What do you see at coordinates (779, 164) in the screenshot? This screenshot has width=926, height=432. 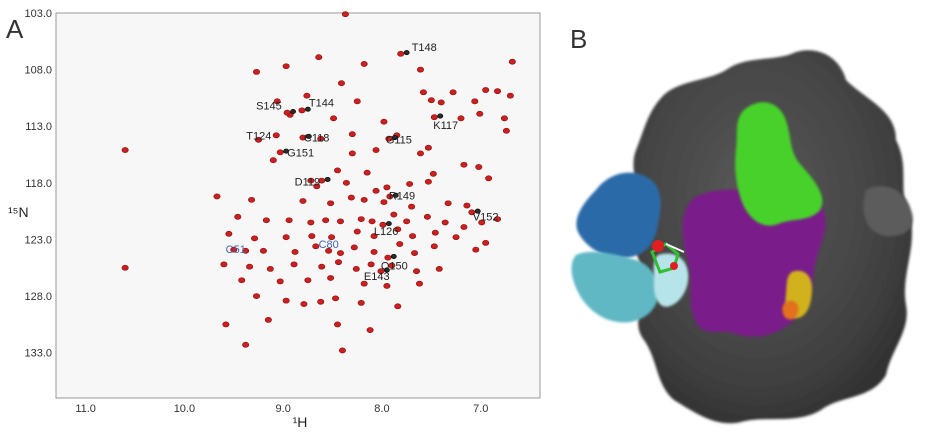 I see `surface-green` at bounding box center [779, 164].